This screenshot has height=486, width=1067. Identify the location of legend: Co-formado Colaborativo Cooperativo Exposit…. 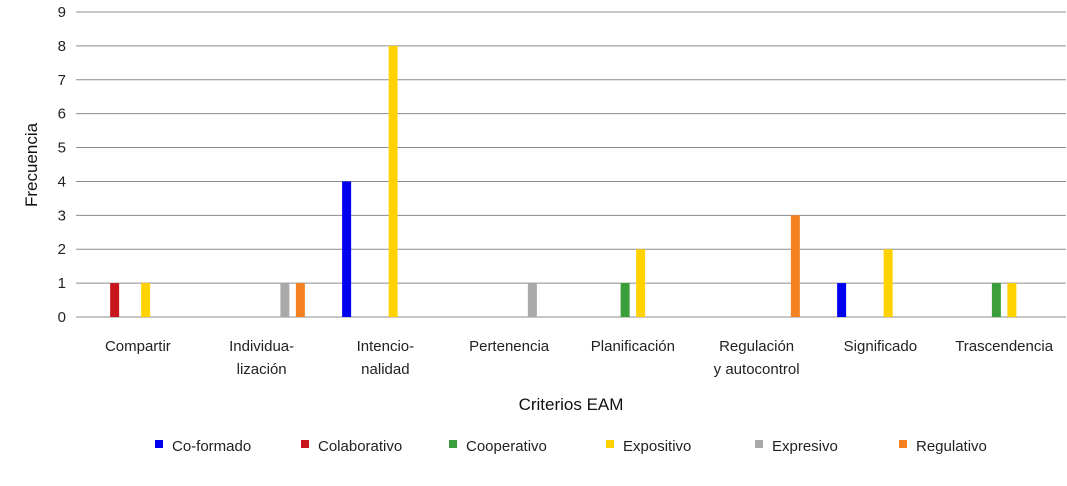
(571, 446).